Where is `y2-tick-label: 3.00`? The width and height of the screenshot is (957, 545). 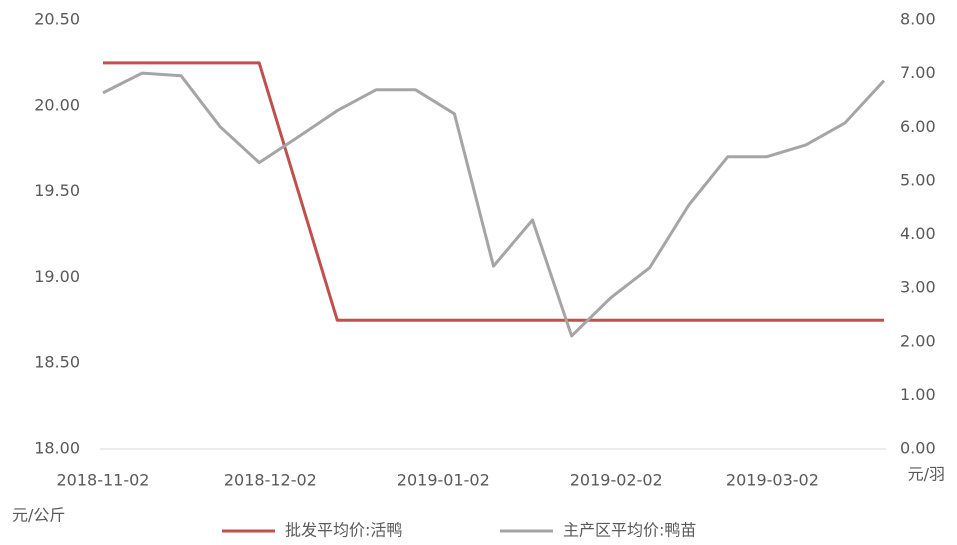 y2-tick-label: 3.00 is located at coordinates (918, 287).